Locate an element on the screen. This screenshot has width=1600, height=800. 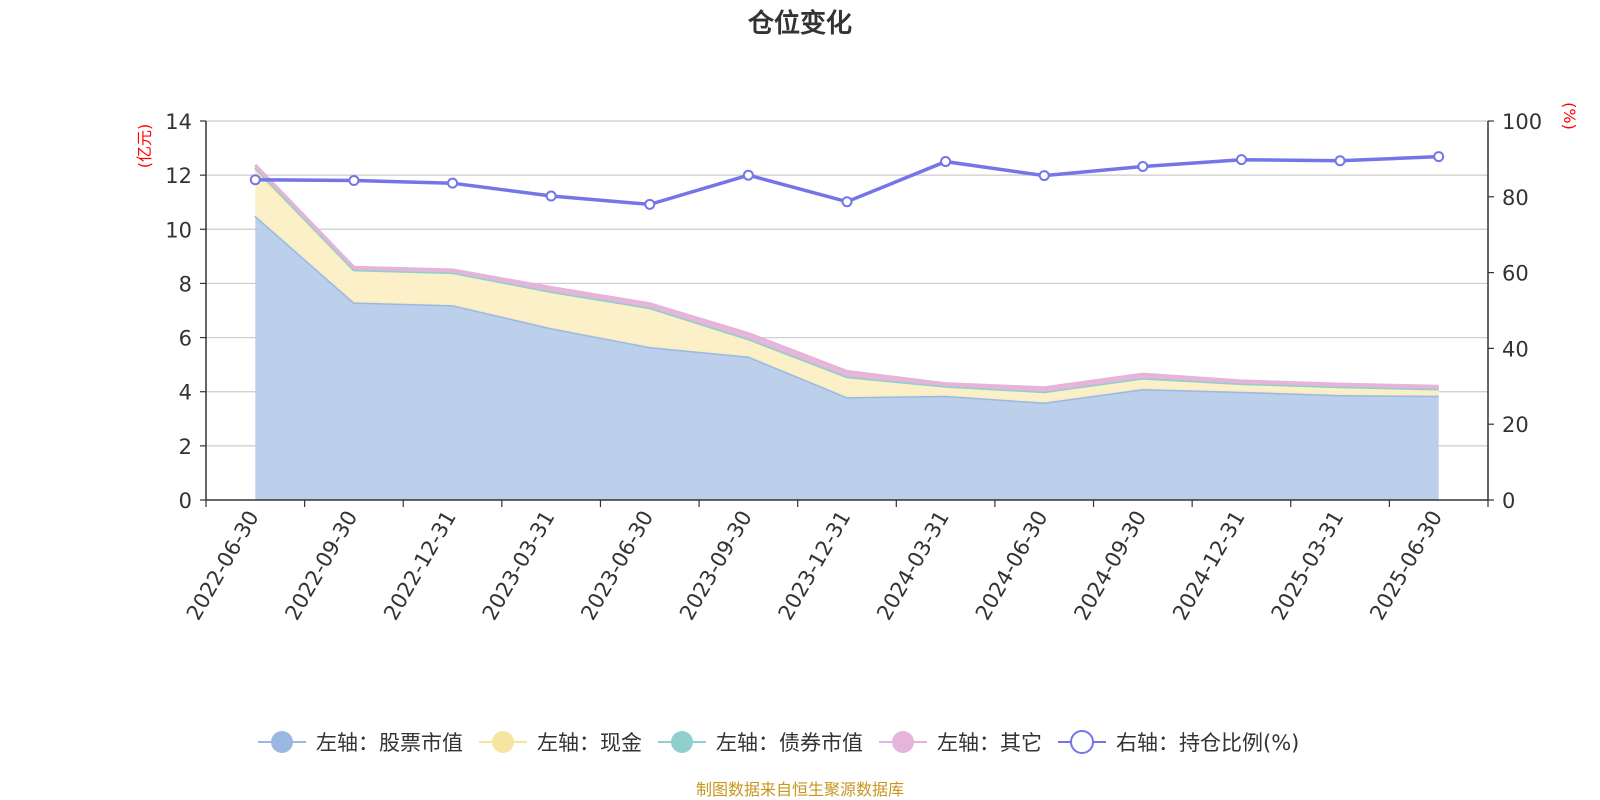
source-note: 制图数据来自恒生聚源数据库 is located at coordinates (800, 789).